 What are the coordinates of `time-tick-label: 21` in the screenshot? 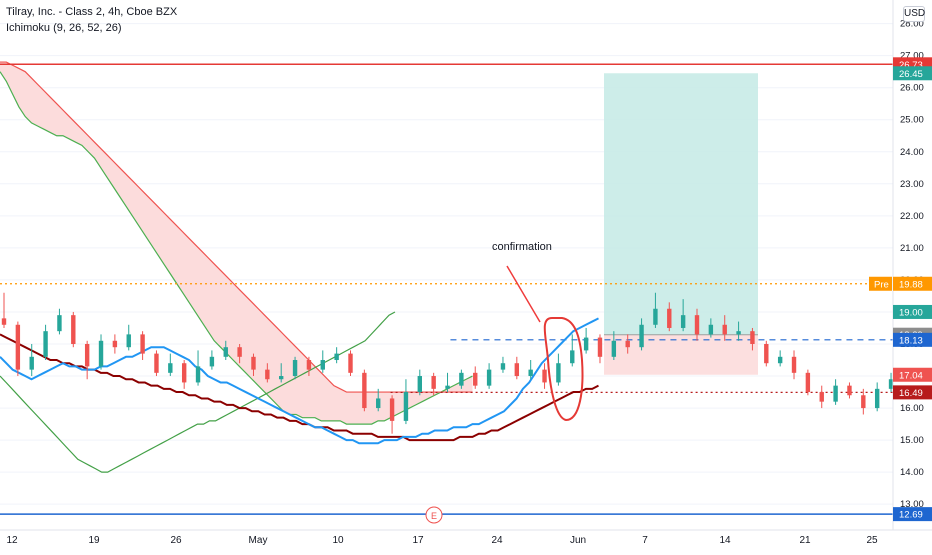 It's located at (805, 540).